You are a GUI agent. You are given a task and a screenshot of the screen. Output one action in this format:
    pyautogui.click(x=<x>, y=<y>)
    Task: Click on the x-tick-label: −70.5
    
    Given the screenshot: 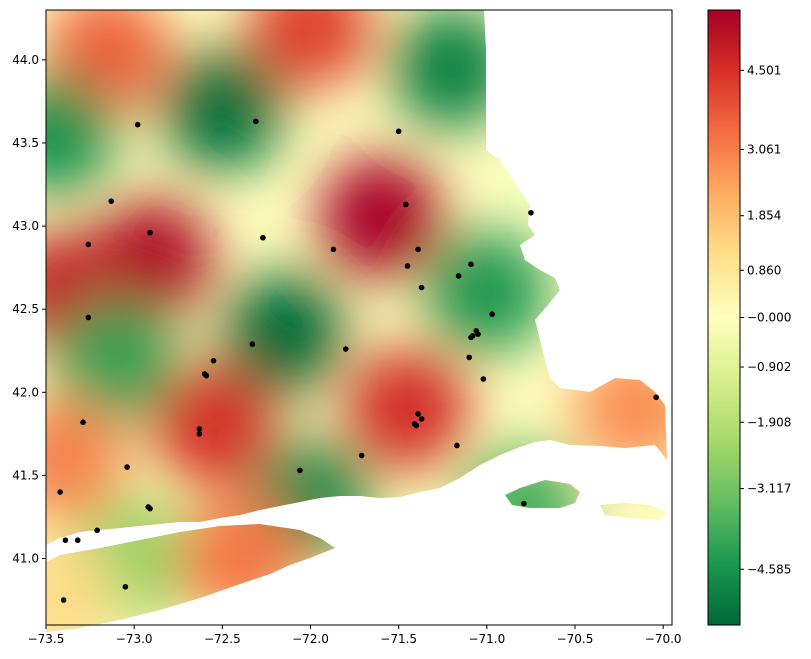 What is the action you would take?
    pyautogui.click(x=575, y=639)
    